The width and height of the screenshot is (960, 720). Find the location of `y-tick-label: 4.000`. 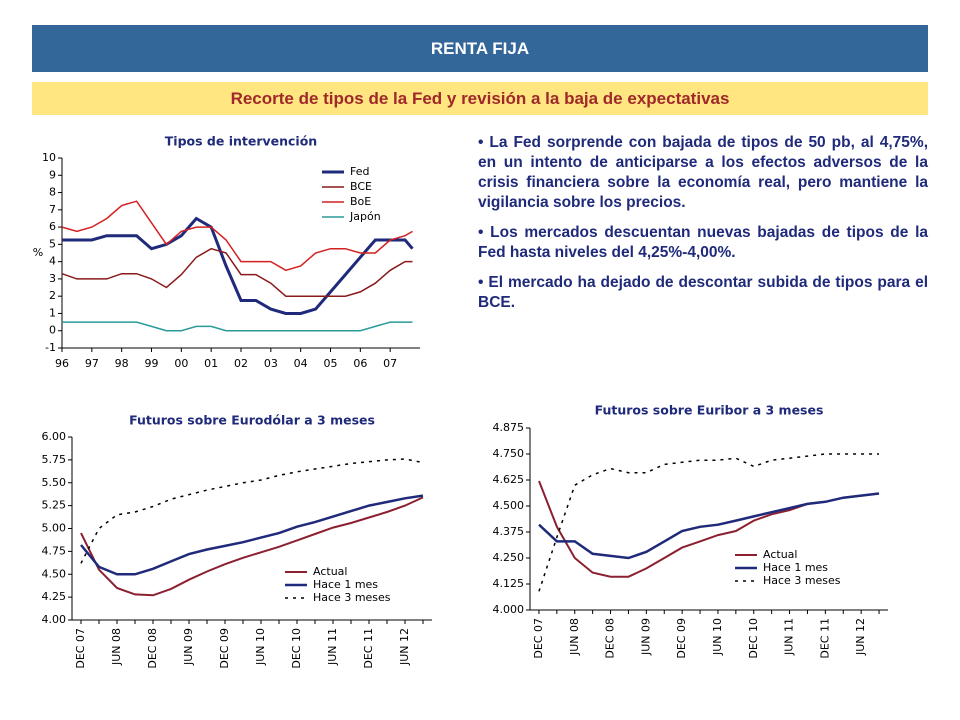

y-tick-label: 4.000 is located at coordinates (509, 609).